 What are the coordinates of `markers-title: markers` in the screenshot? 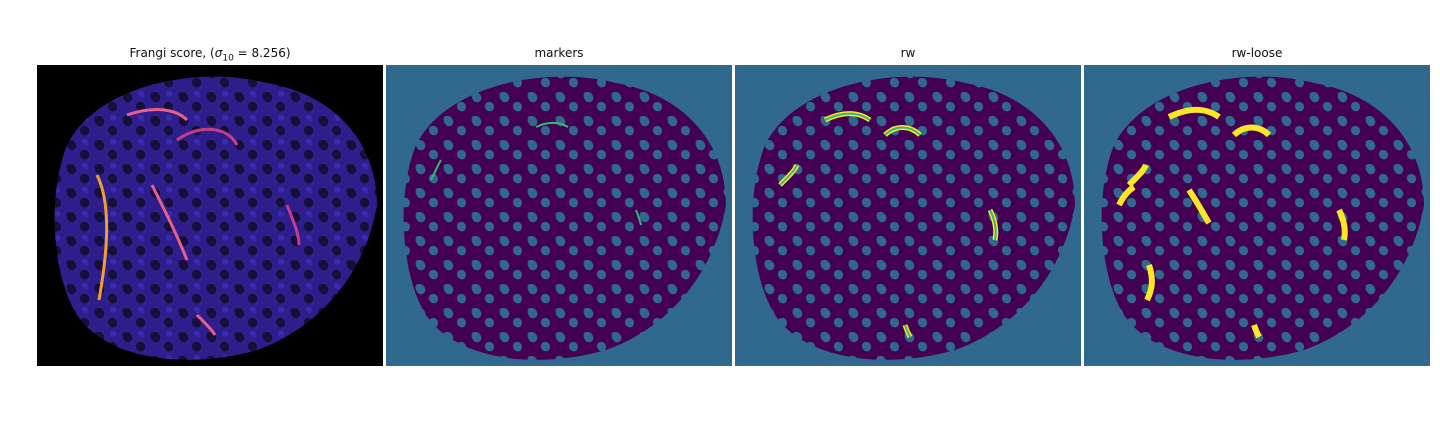 It's located at (559, 53).